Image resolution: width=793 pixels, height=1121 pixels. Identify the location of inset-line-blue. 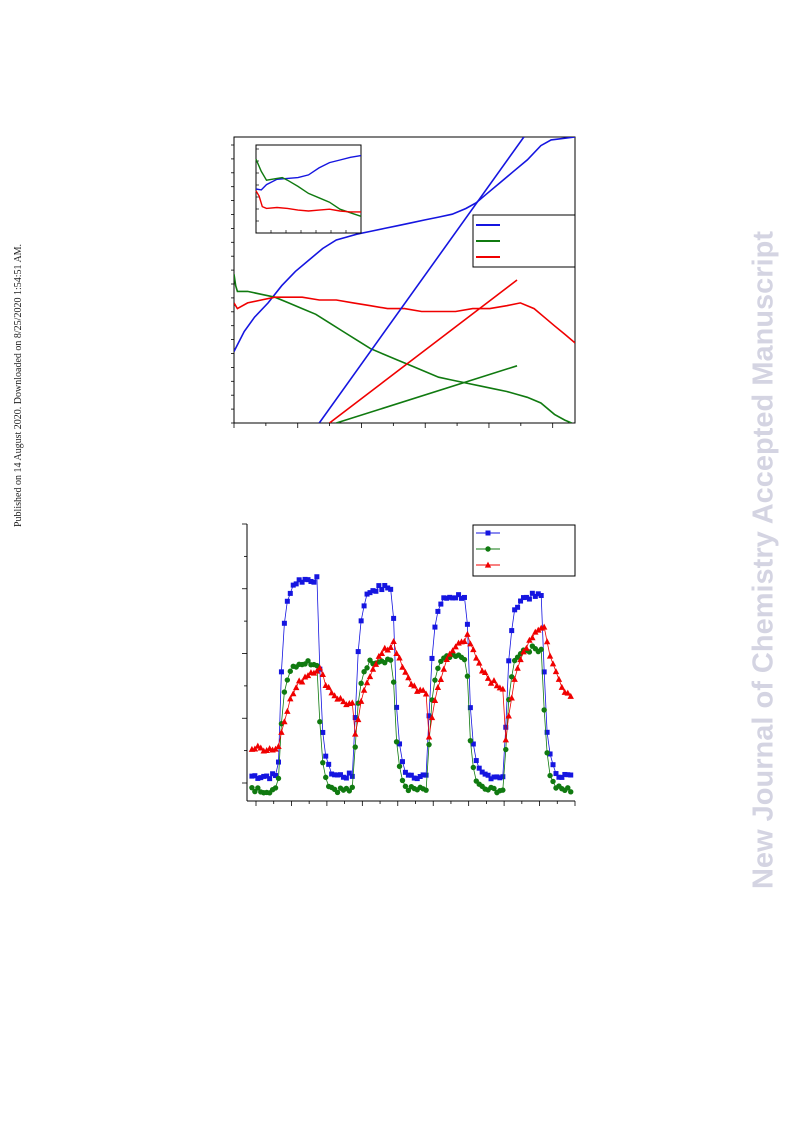
(308, 172).